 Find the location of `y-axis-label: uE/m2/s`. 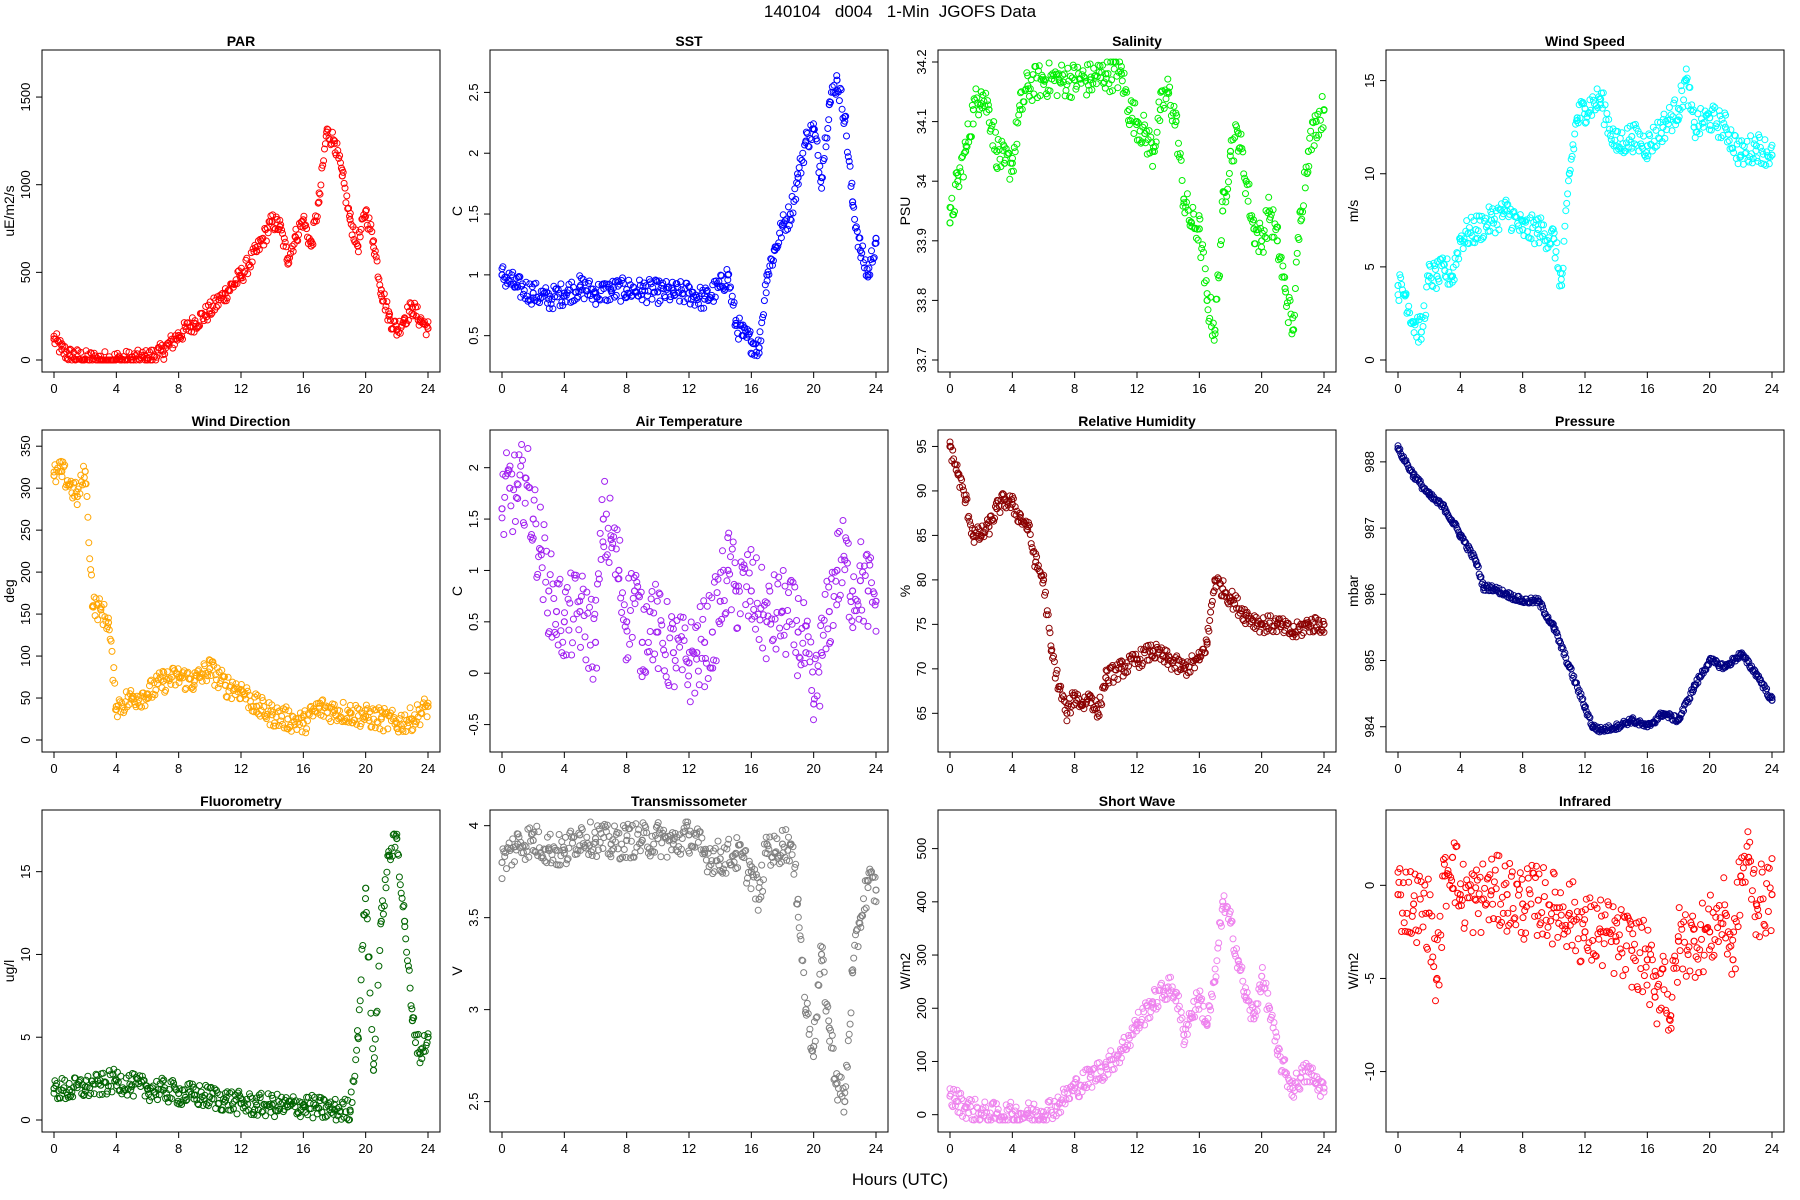

y-axis-label: uE/m2/s is located at coordinates (9, 210).